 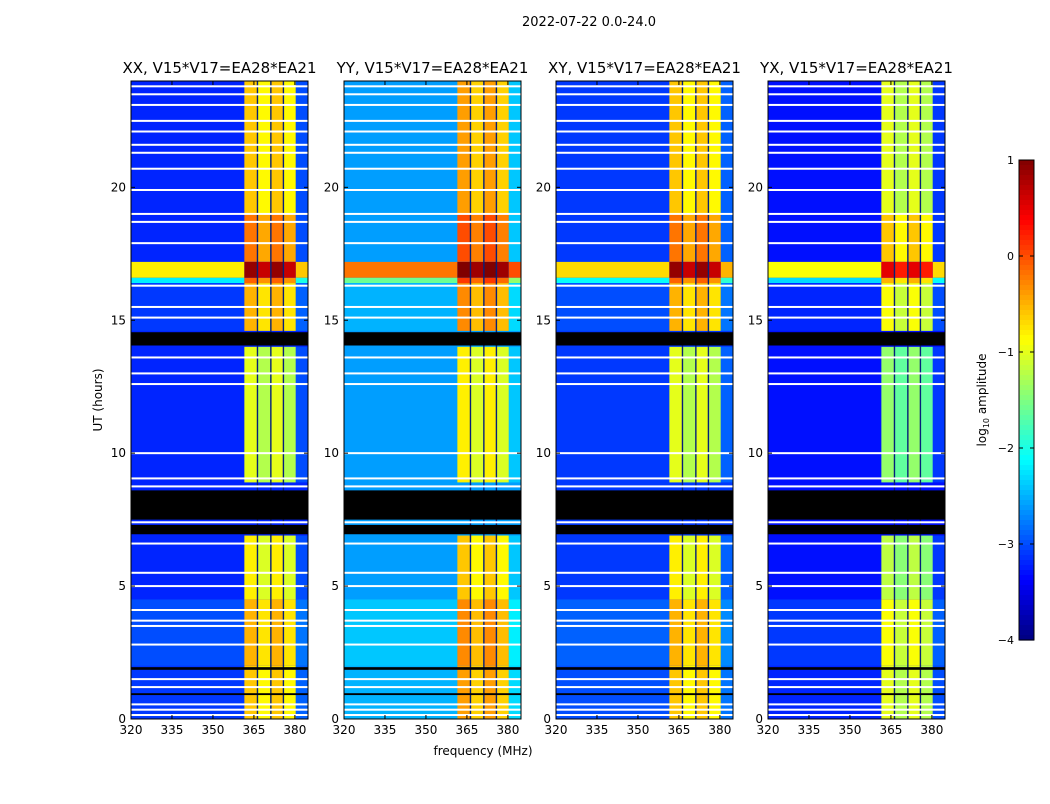 What do you see at coordinates (507, 730) in the screenshot?
I see `x-tick-label: 380` at bounding box center [507, 730].